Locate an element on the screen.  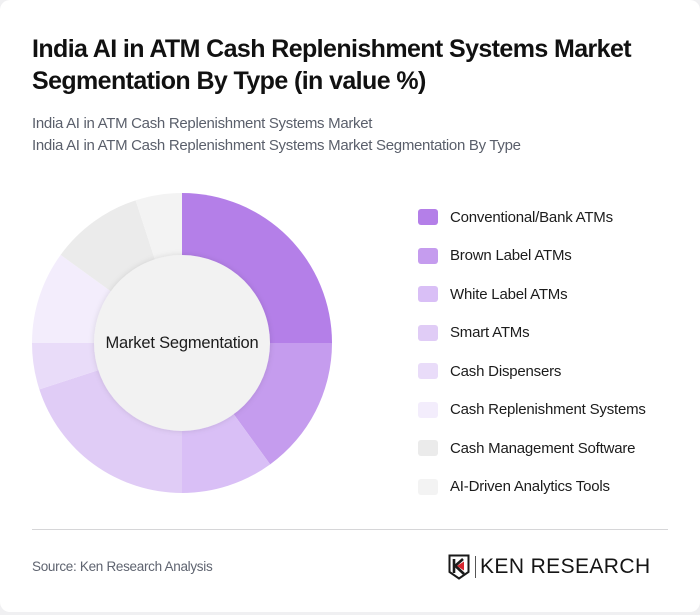
legend-item-ai-driven-analytics-tools: AI-Driven Analytics Tools is located at coordinates (553, 487).